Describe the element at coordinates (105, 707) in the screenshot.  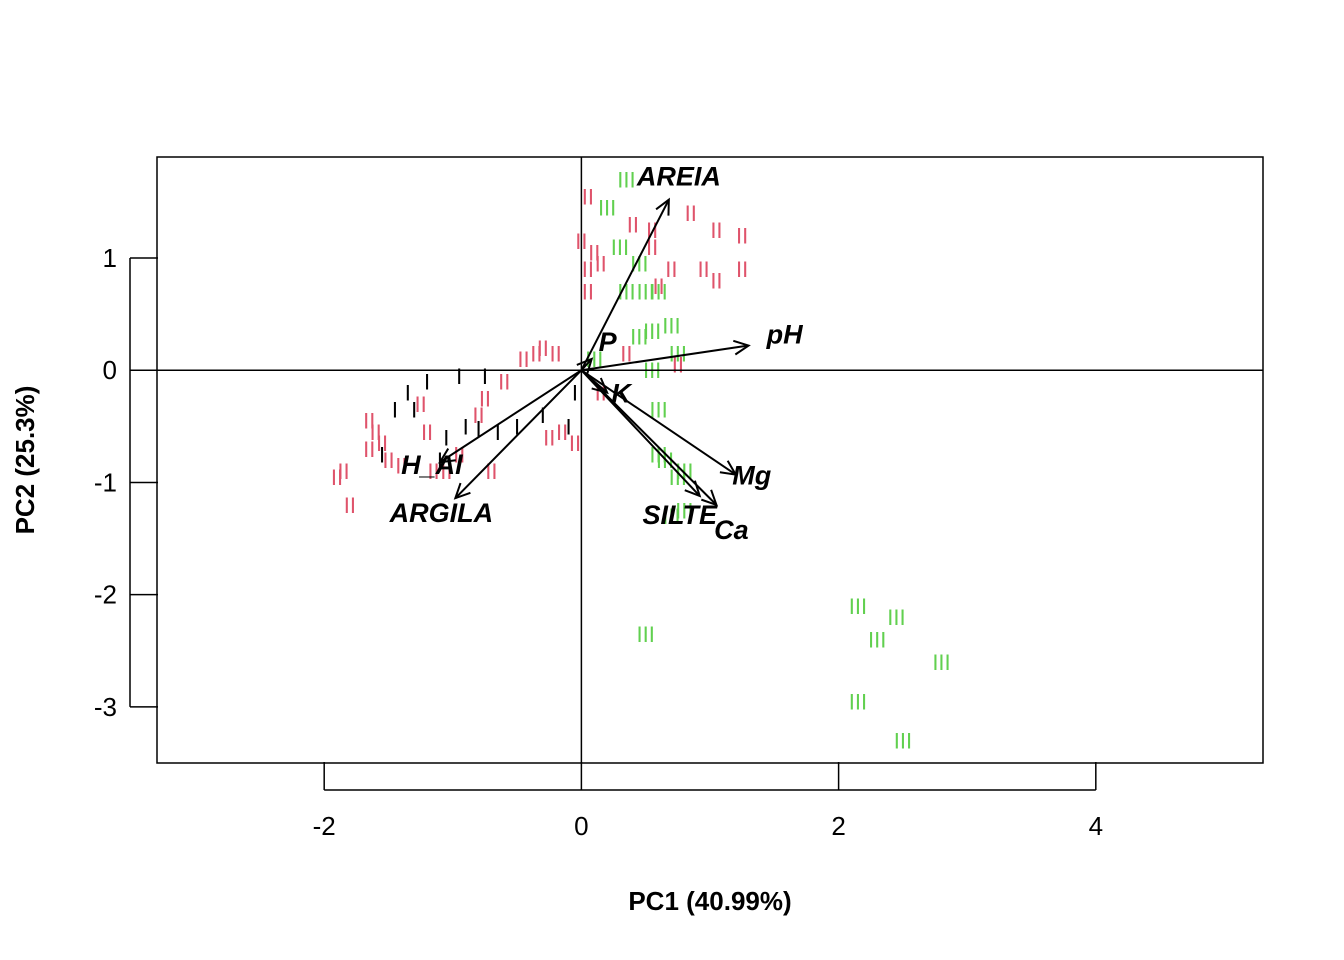
I see `y-tick-label: -3` at that location.